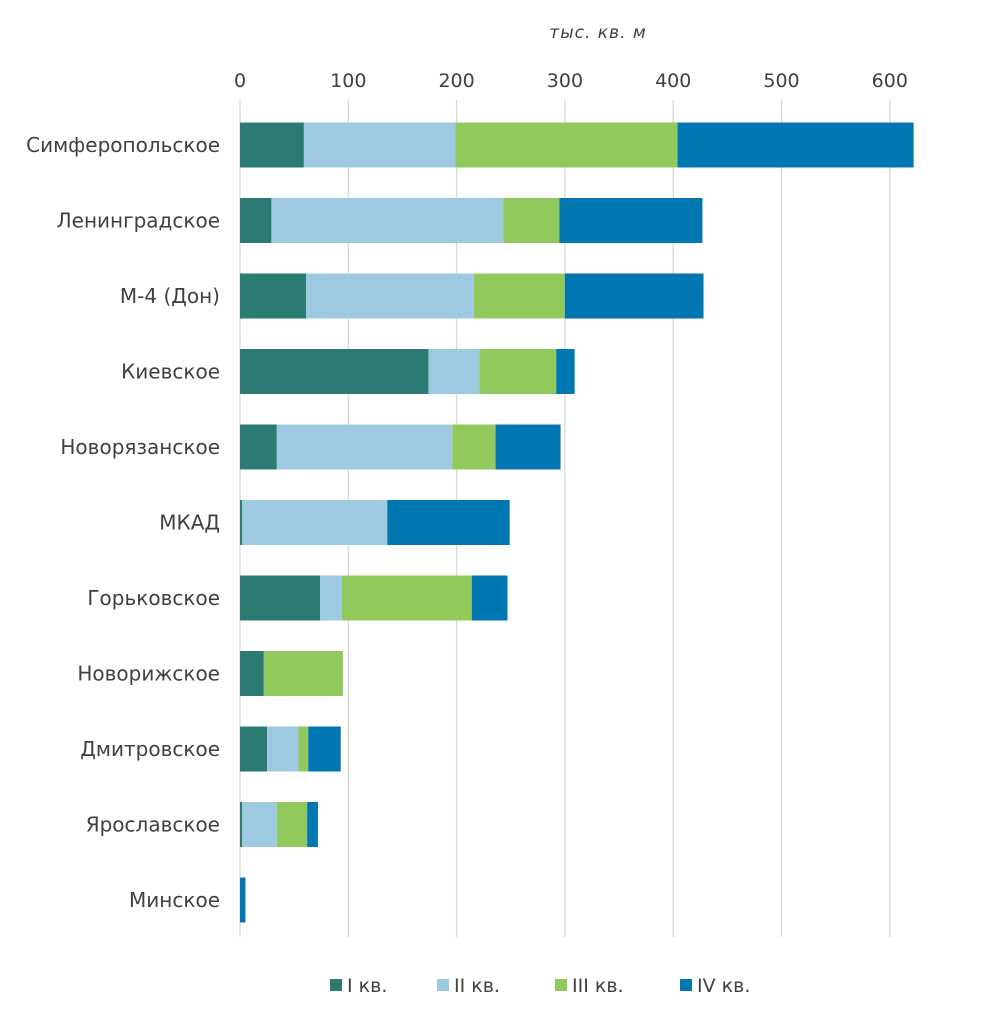  I want to click on x-tick-label-0: 0, so click(240, 81).